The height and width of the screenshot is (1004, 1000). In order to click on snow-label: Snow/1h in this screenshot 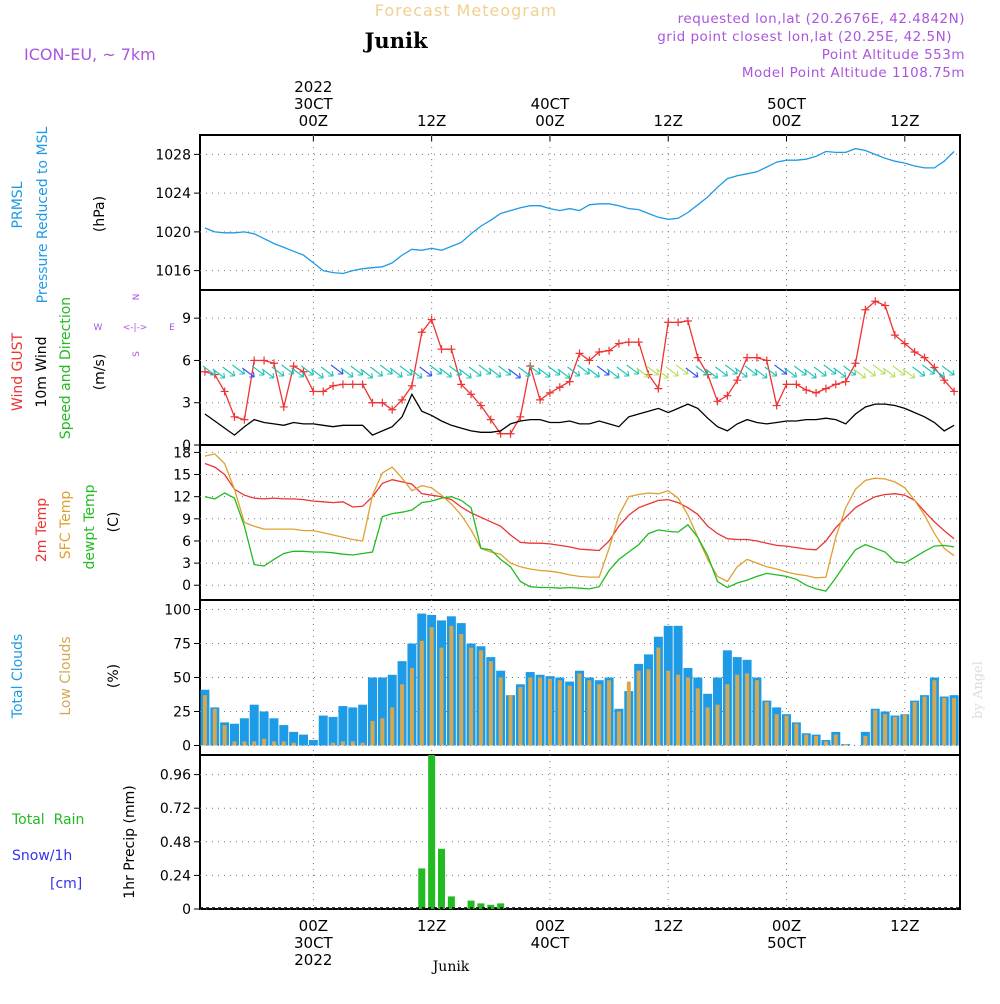, I will do `click(42, 856)`.